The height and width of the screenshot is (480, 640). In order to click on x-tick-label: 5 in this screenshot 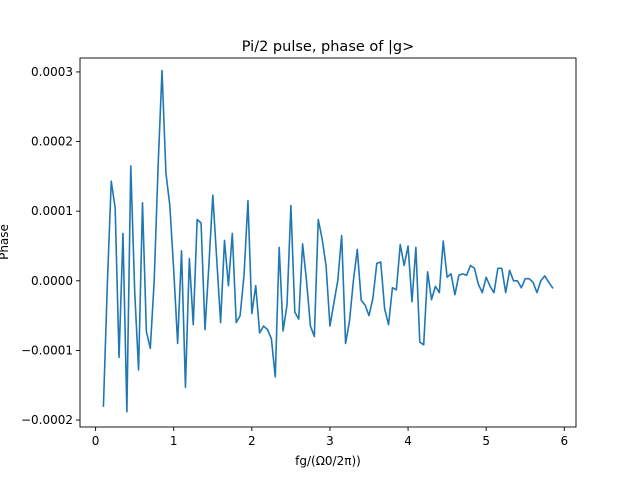, I will do `click(486, 441)`.